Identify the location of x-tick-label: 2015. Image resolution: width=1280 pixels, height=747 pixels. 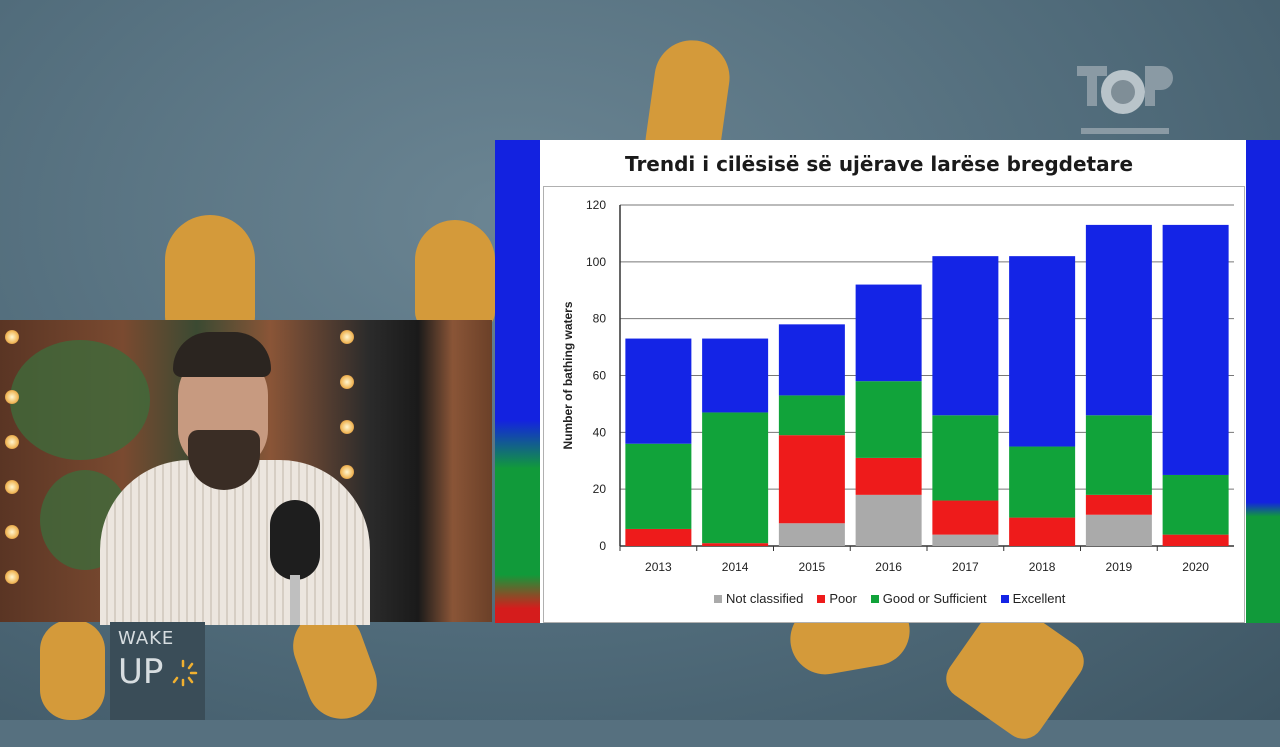
(812, 567).